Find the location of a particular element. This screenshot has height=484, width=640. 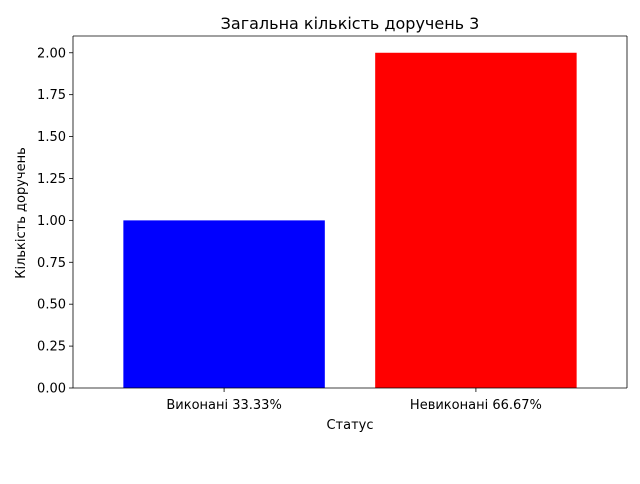

y-tick-label: 0.00 is located at coordinates (51, 389).